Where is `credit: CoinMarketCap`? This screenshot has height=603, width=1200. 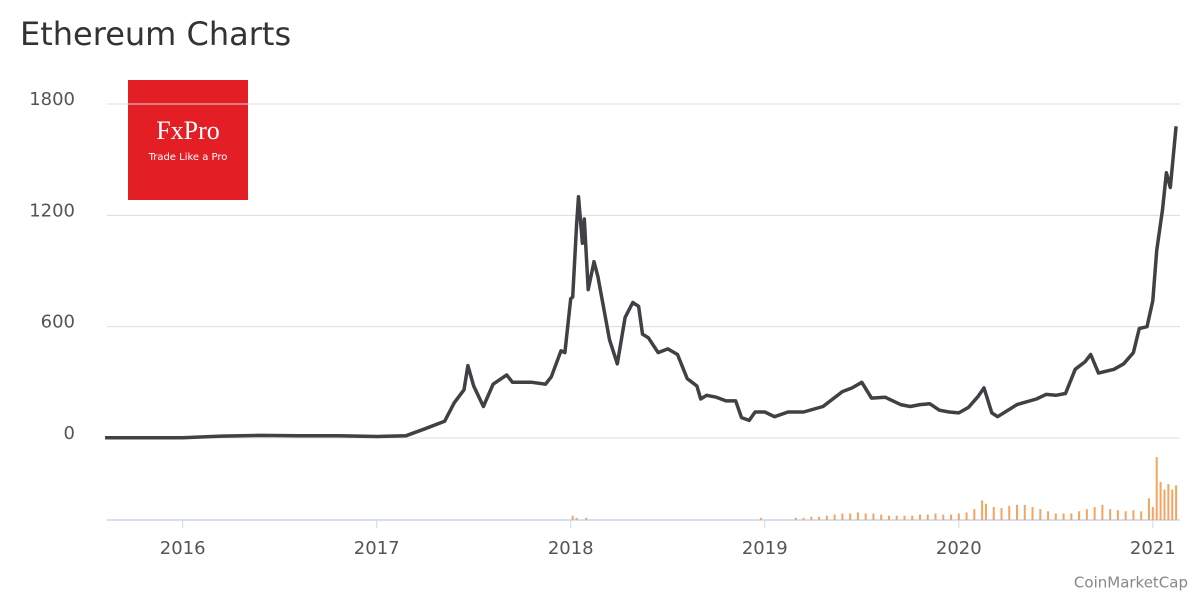 credit: CoinMarketCap is located at coordinates (1131, 583).